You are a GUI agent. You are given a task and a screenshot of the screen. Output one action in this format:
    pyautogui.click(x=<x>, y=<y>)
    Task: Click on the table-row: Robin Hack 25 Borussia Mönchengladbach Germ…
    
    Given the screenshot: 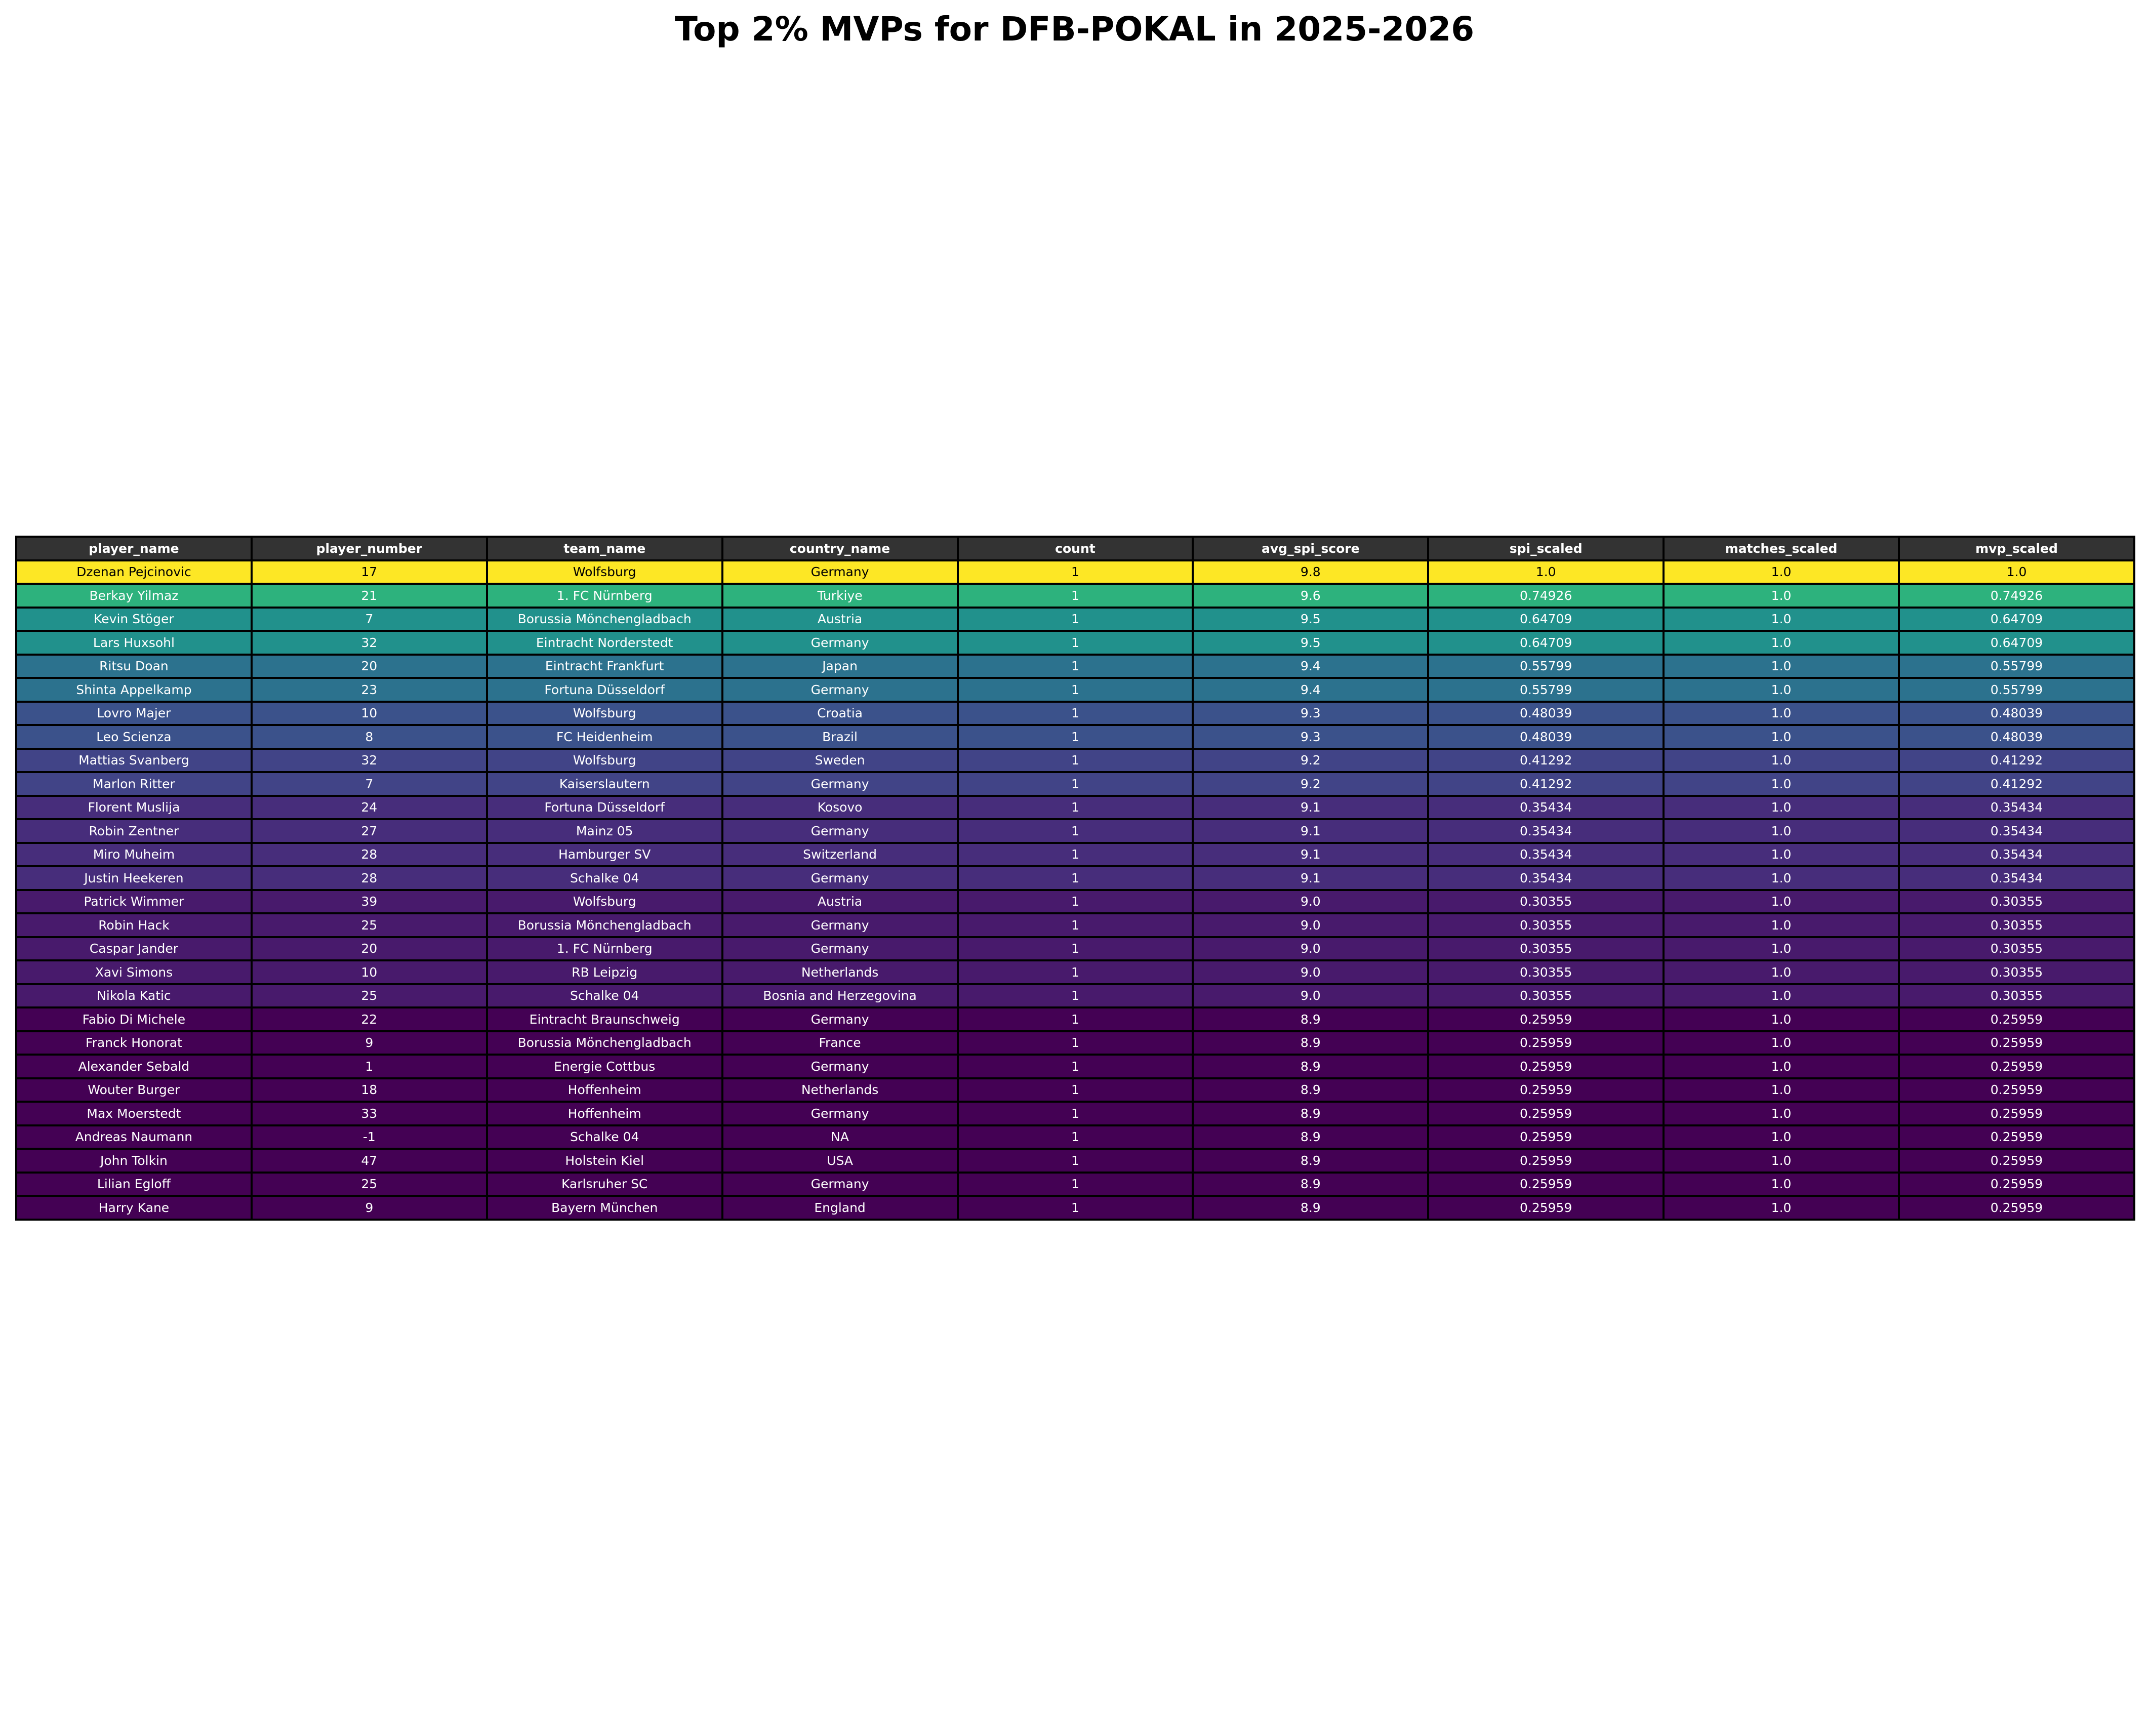 What is the action you would take?
    pyautogui.click(x=1075, y=925)
    